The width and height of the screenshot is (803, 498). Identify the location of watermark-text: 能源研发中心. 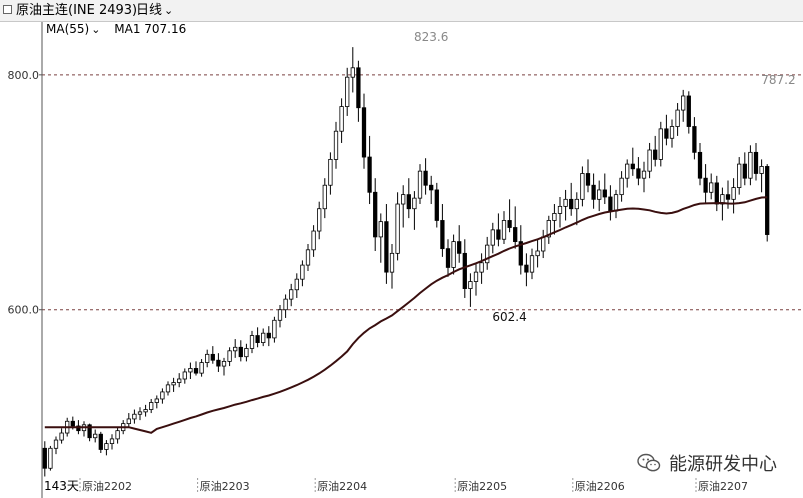
(723, 464).